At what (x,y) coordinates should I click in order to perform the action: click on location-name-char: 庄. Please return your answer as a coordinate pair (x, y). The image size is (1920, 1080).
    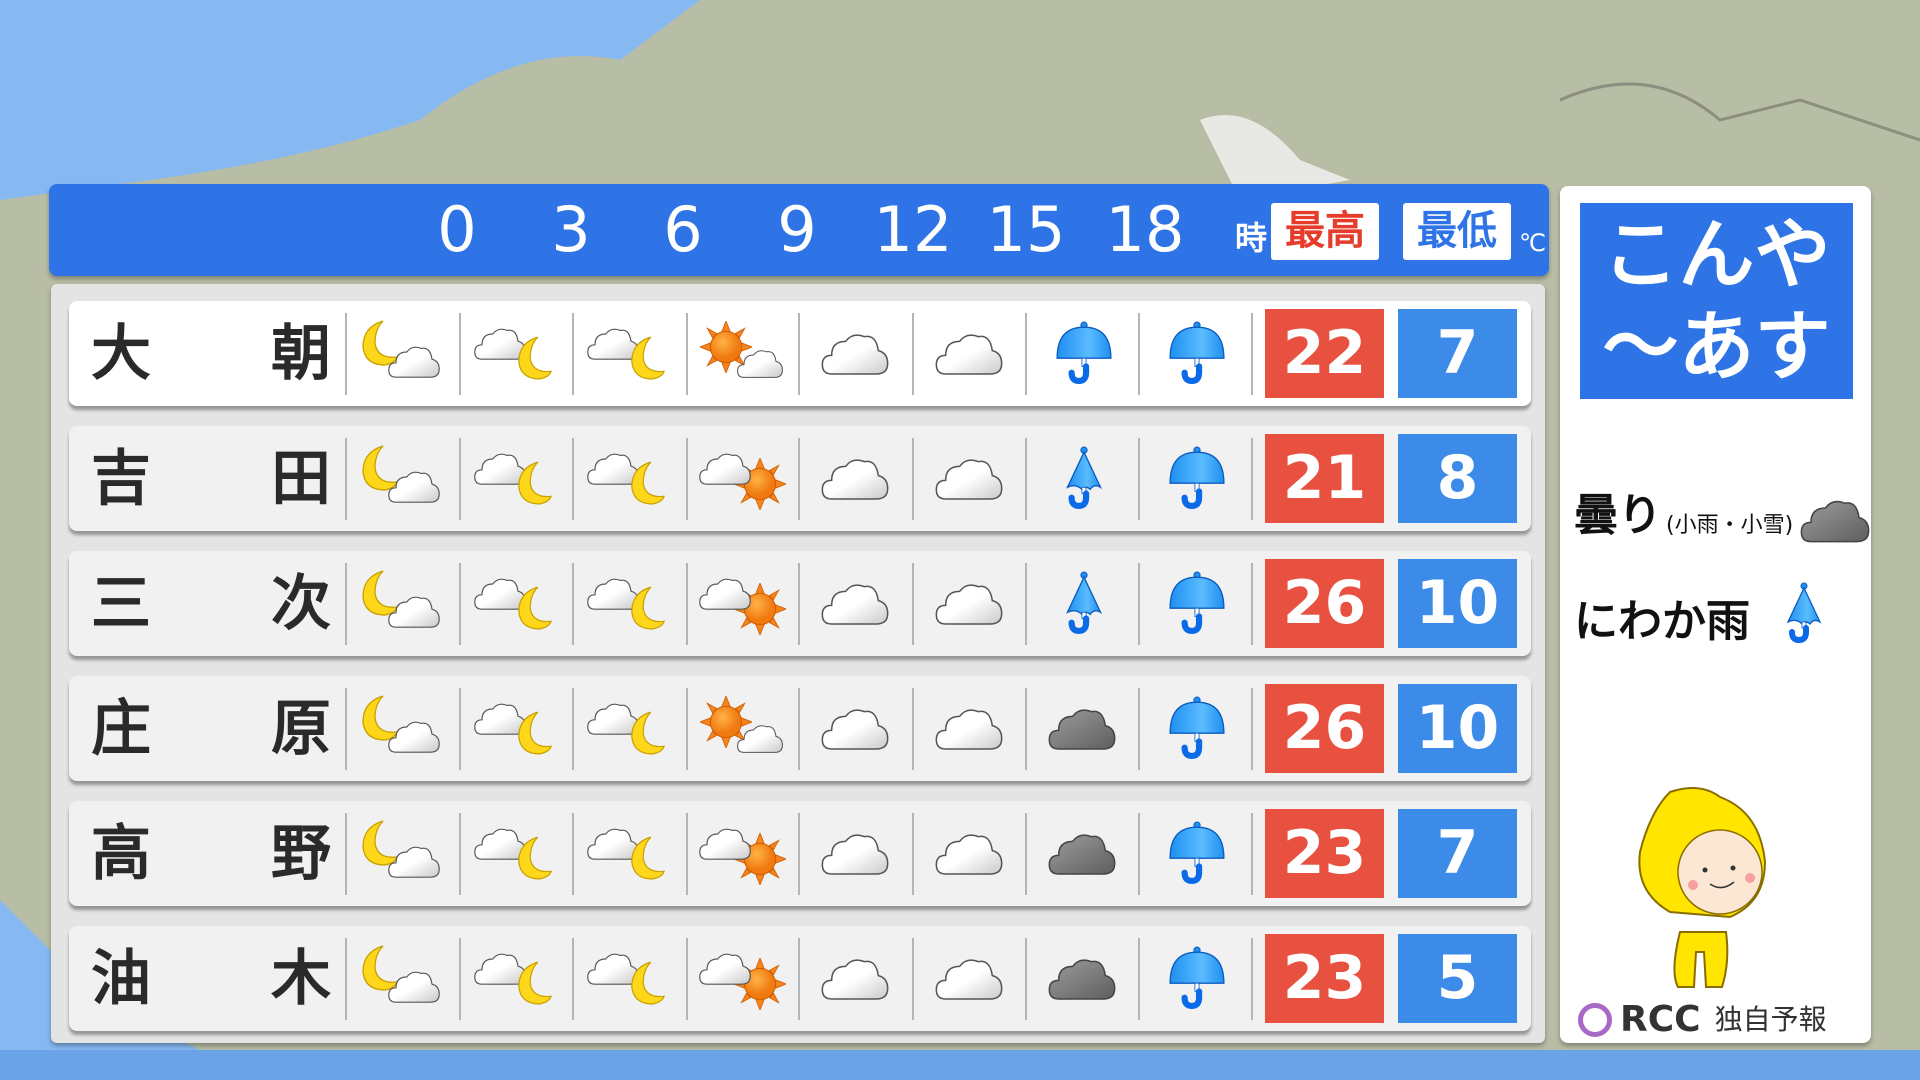
    Looking at the image, I should click on (121, 728).